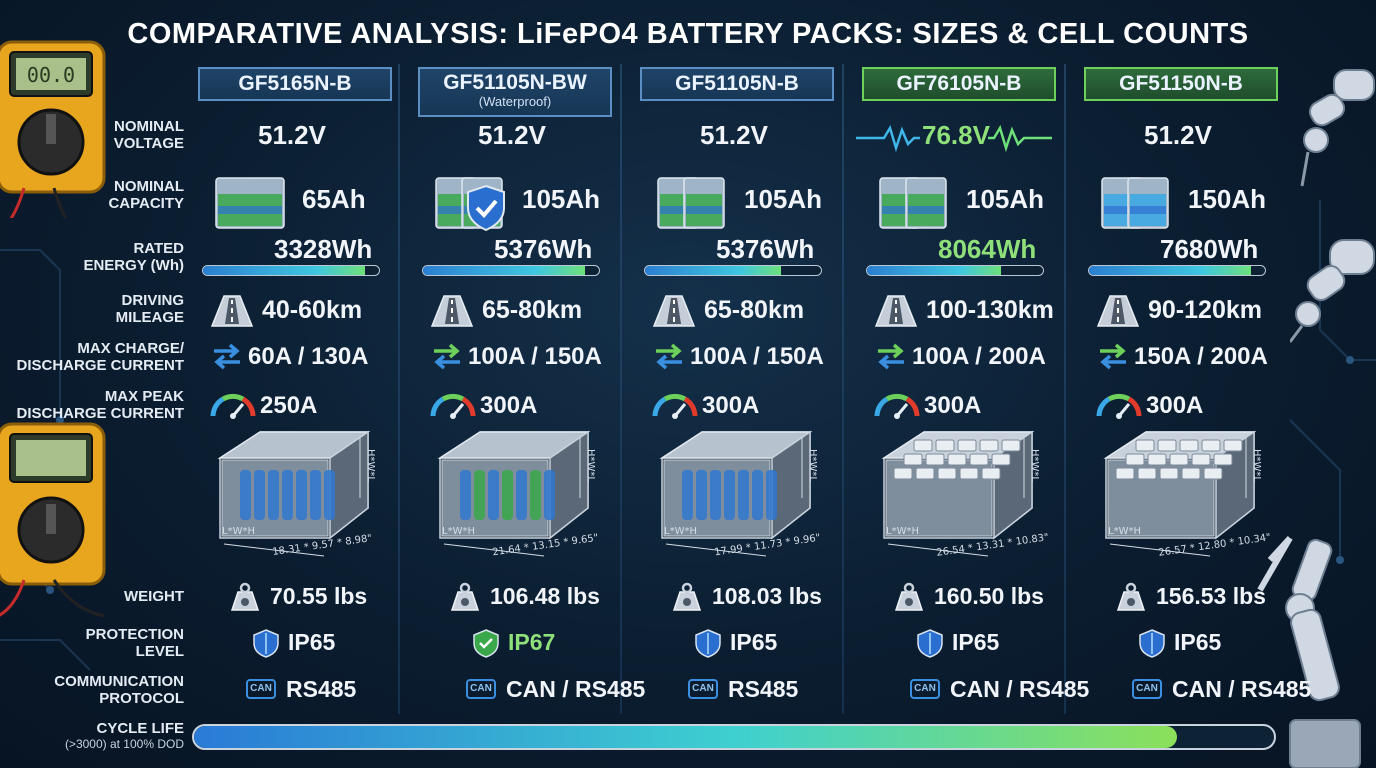 The width and height of the screenshot is (1376, 768). What do you see at coordinates (989, 596) in the screenshot?
I see `weight-value: 160.50 lbs` at bounding box center [989, 596].